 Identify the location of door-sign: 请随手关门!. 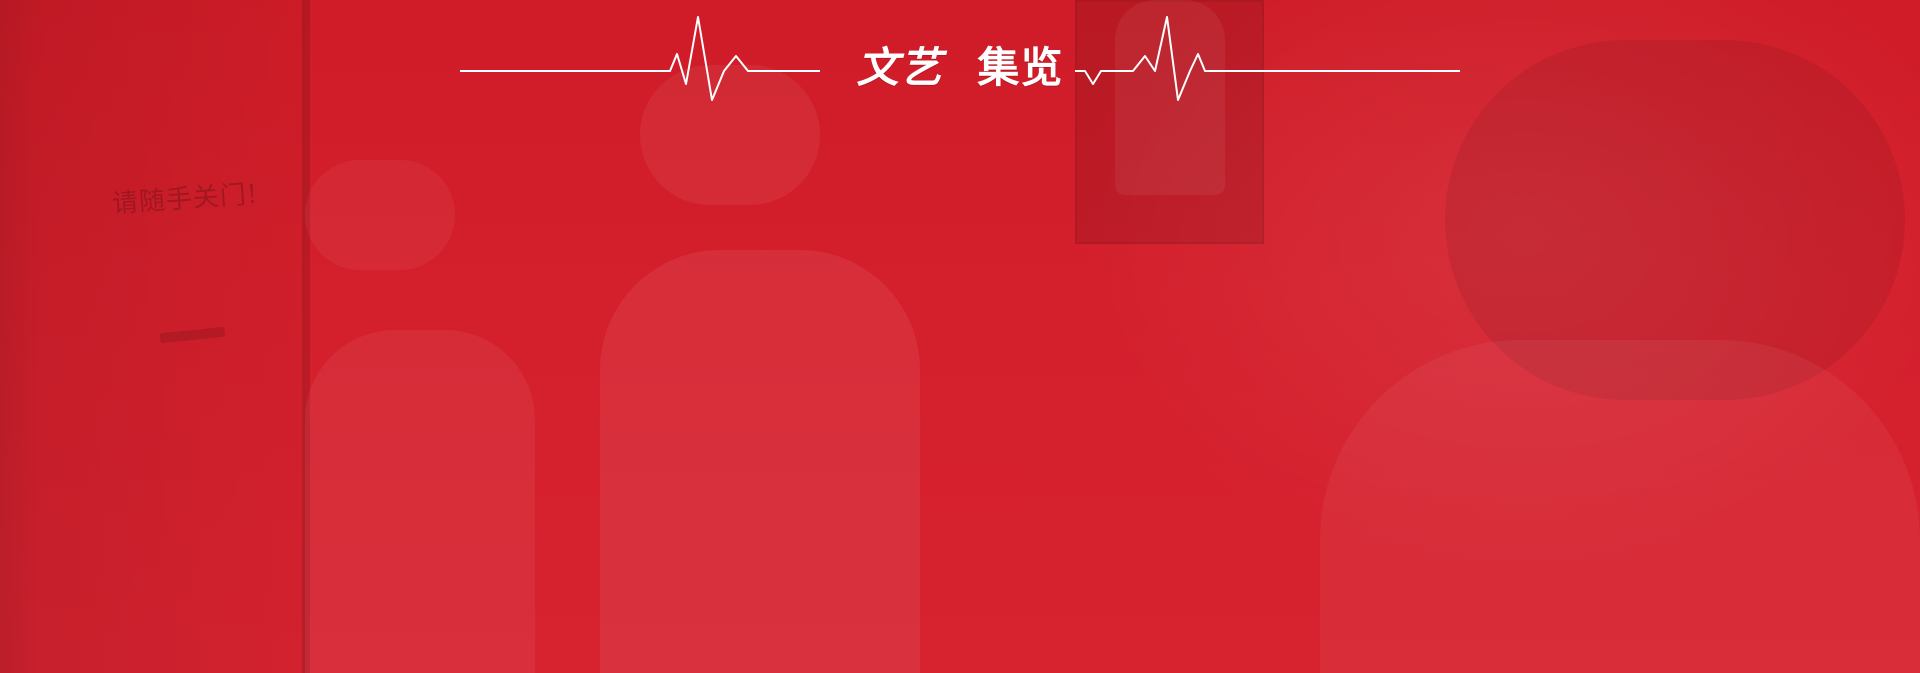
(185, 199).